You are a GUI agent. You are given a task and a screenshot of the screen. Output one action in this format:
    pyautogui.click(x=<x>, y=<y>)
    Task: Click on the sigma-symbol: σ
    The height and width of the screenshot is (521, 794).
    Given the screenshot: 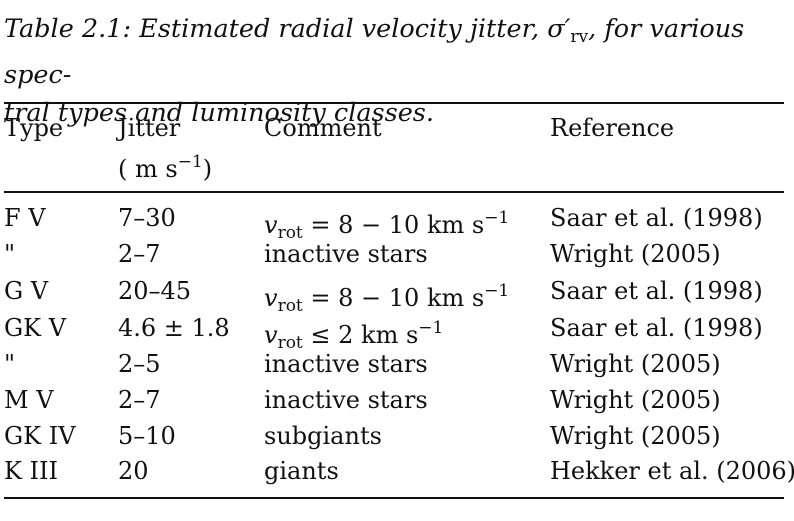 What is the action you would take?
    pyautogui.click(x=556, y=29)
    